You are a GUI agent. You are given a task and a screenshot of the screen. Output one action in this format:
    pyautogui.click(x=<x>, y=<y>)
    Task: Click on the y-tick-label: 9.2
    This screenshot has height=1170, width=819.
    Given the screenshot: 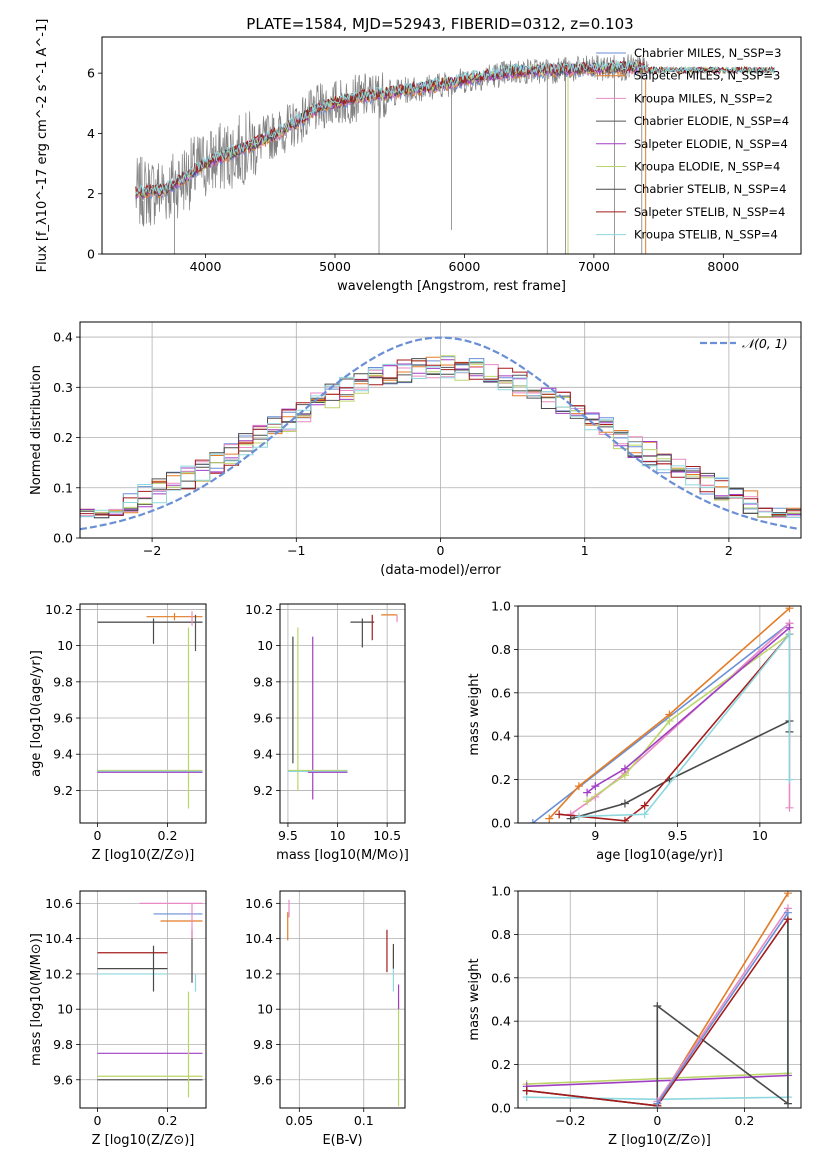 What is the action you would take?
    pyautogui.click(x=63, y=790)
    